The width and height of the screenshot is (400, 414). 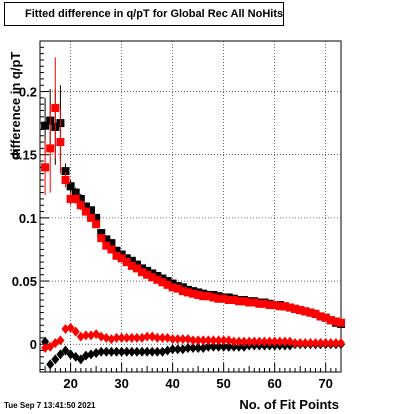 What do you see at coordinates (24, 281) in the screenshot?
I see `y-tick-label: 0.05` at bounding box center [24, 281].